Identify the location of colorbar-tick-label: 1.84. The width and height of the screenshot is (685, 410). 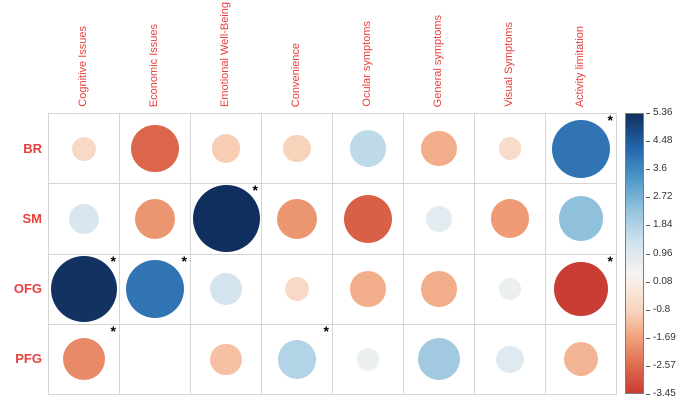
(663, 225).